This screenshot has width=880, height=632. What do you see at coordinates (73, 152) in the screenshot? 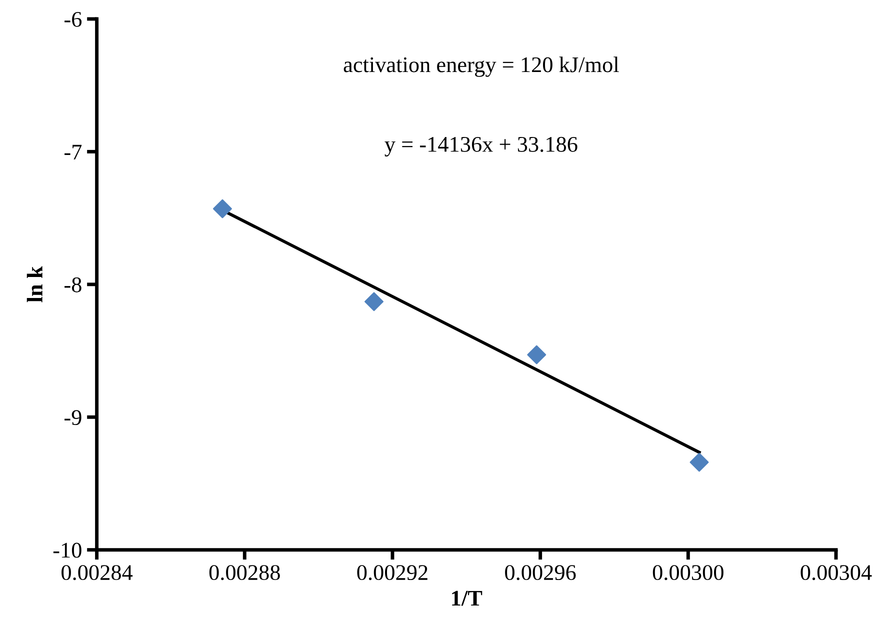
I see `y-tick-label: -7` at bounding box center [73, 152].